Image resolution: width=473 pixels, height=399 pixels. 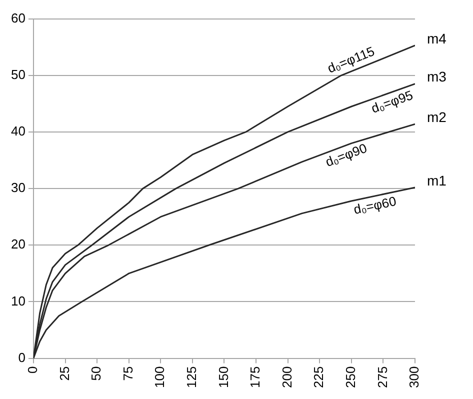 What do you see at coordinates (437, 180) in the screenshot?
I see `series-label: m1` at bounding box center [437, 180].